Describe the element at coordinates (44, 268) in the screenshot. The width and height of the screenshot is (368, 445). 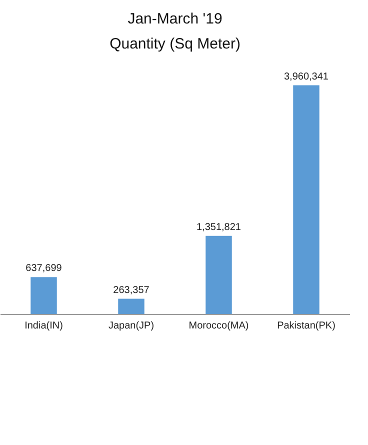
I see `data-label: 637,699` at that location.